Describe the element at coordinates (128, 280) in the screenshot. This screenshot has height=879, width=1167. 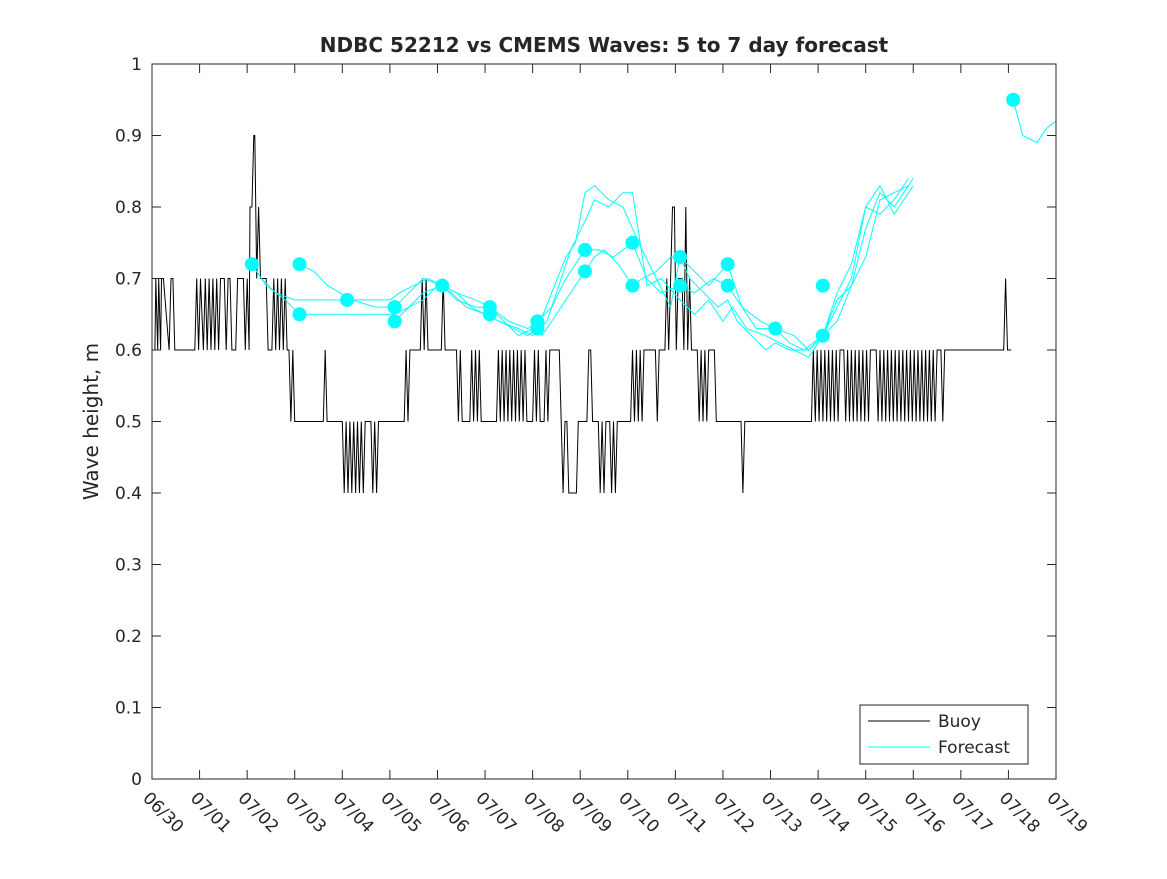
I see `y-tick-label: 0.7` at that location.